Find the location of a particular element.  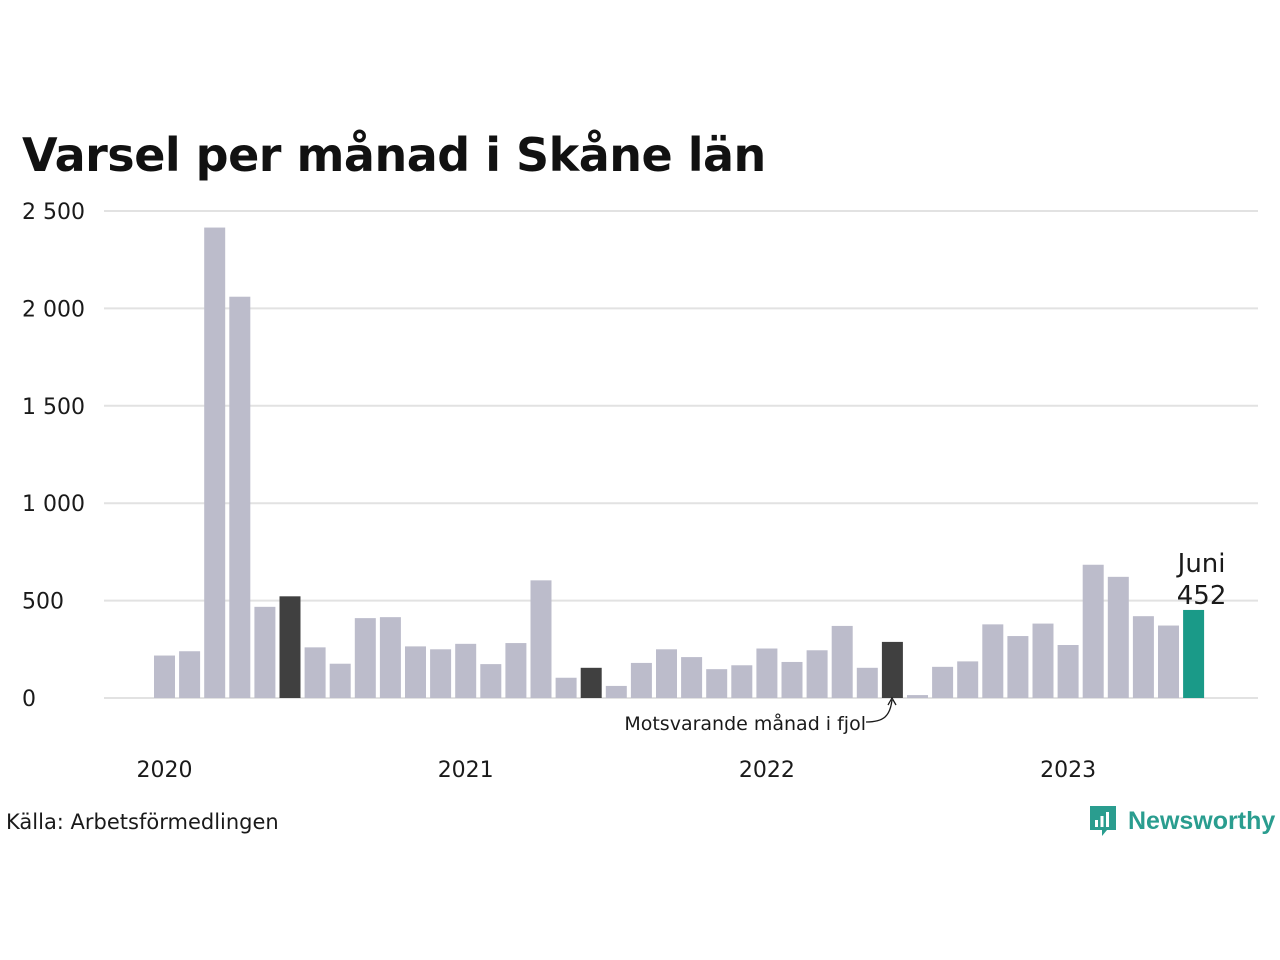

brand-logo: Newsworthy is located at coordinates (1181, 821).